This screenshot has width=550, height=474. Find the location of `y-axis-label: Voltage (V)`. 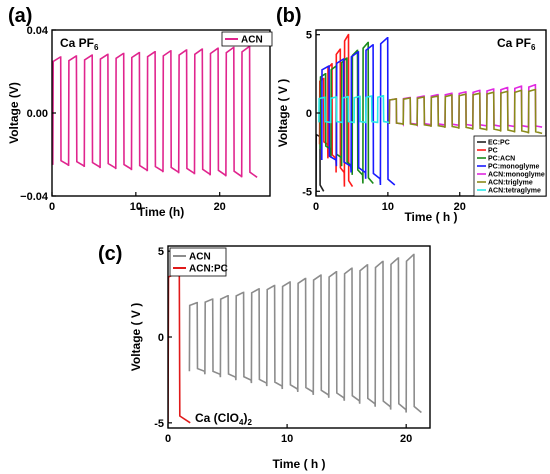

y-axis-label: Voltage (V) is located at coordinates (14, 113).